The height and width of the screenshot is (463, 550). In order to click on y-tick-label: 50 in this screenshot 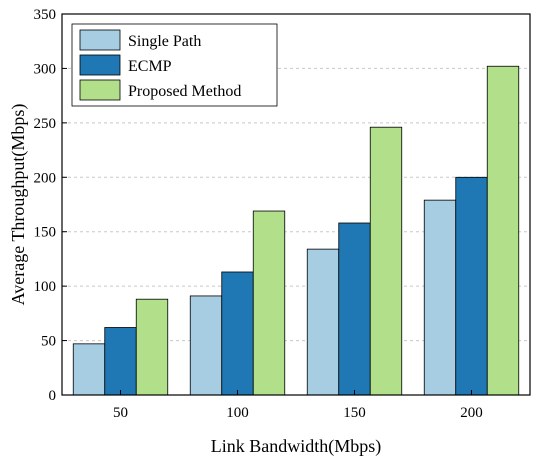, I will do `click(48, 342)`.